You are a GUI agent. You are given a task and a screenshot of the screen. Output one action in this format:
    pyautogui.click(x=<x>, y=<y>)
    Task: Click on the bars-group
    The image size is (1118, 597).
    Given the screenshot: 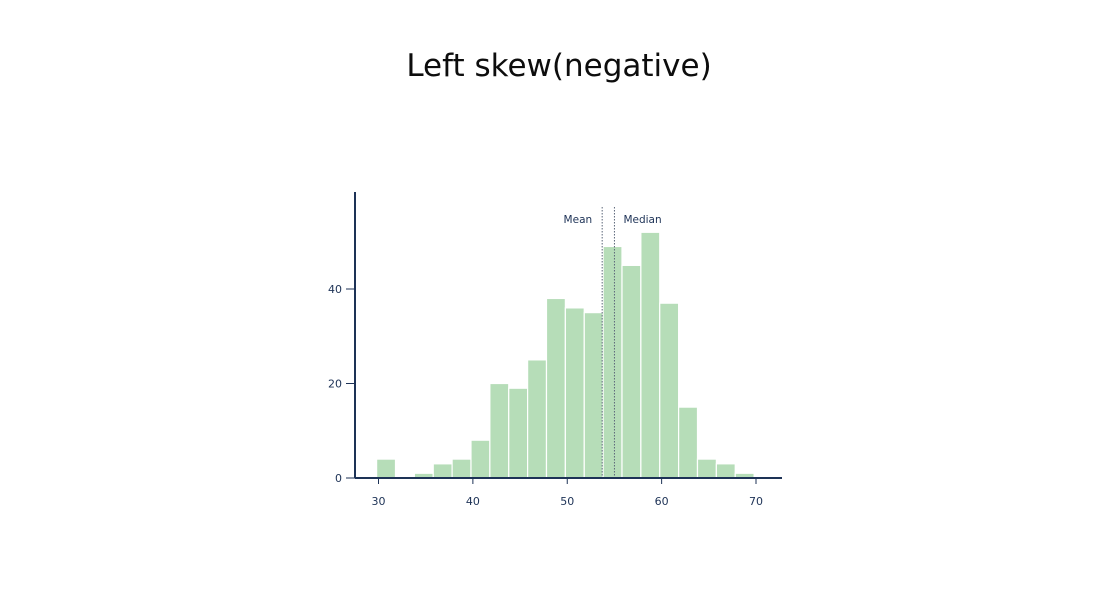 What is the action you would take?
    pyautogui.click(x=565, y=355)
    